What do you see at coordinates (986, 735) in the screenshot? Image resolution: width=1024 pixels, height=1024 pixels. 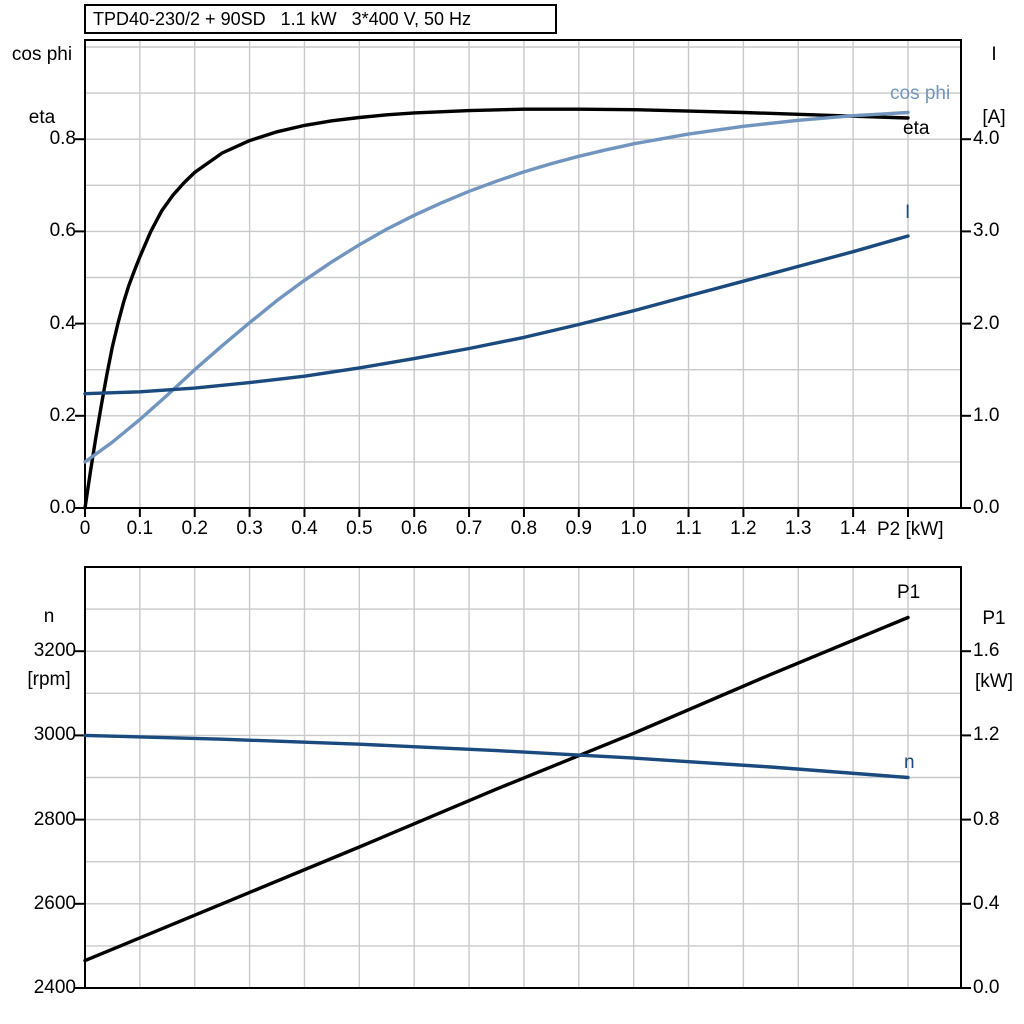 I see `right-axis-tick-label: 1.2` at bounding box center [986, 735].